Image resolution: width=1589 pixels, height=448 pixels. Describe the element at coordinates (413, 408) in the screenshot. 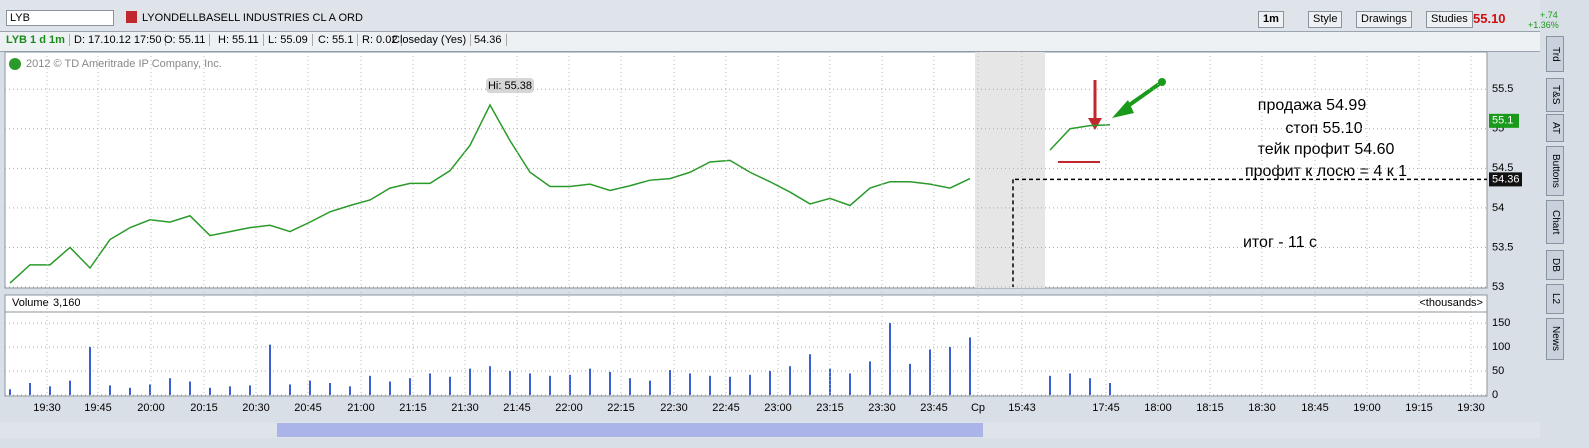

I see `x-tick-label: 21:15` at that location.